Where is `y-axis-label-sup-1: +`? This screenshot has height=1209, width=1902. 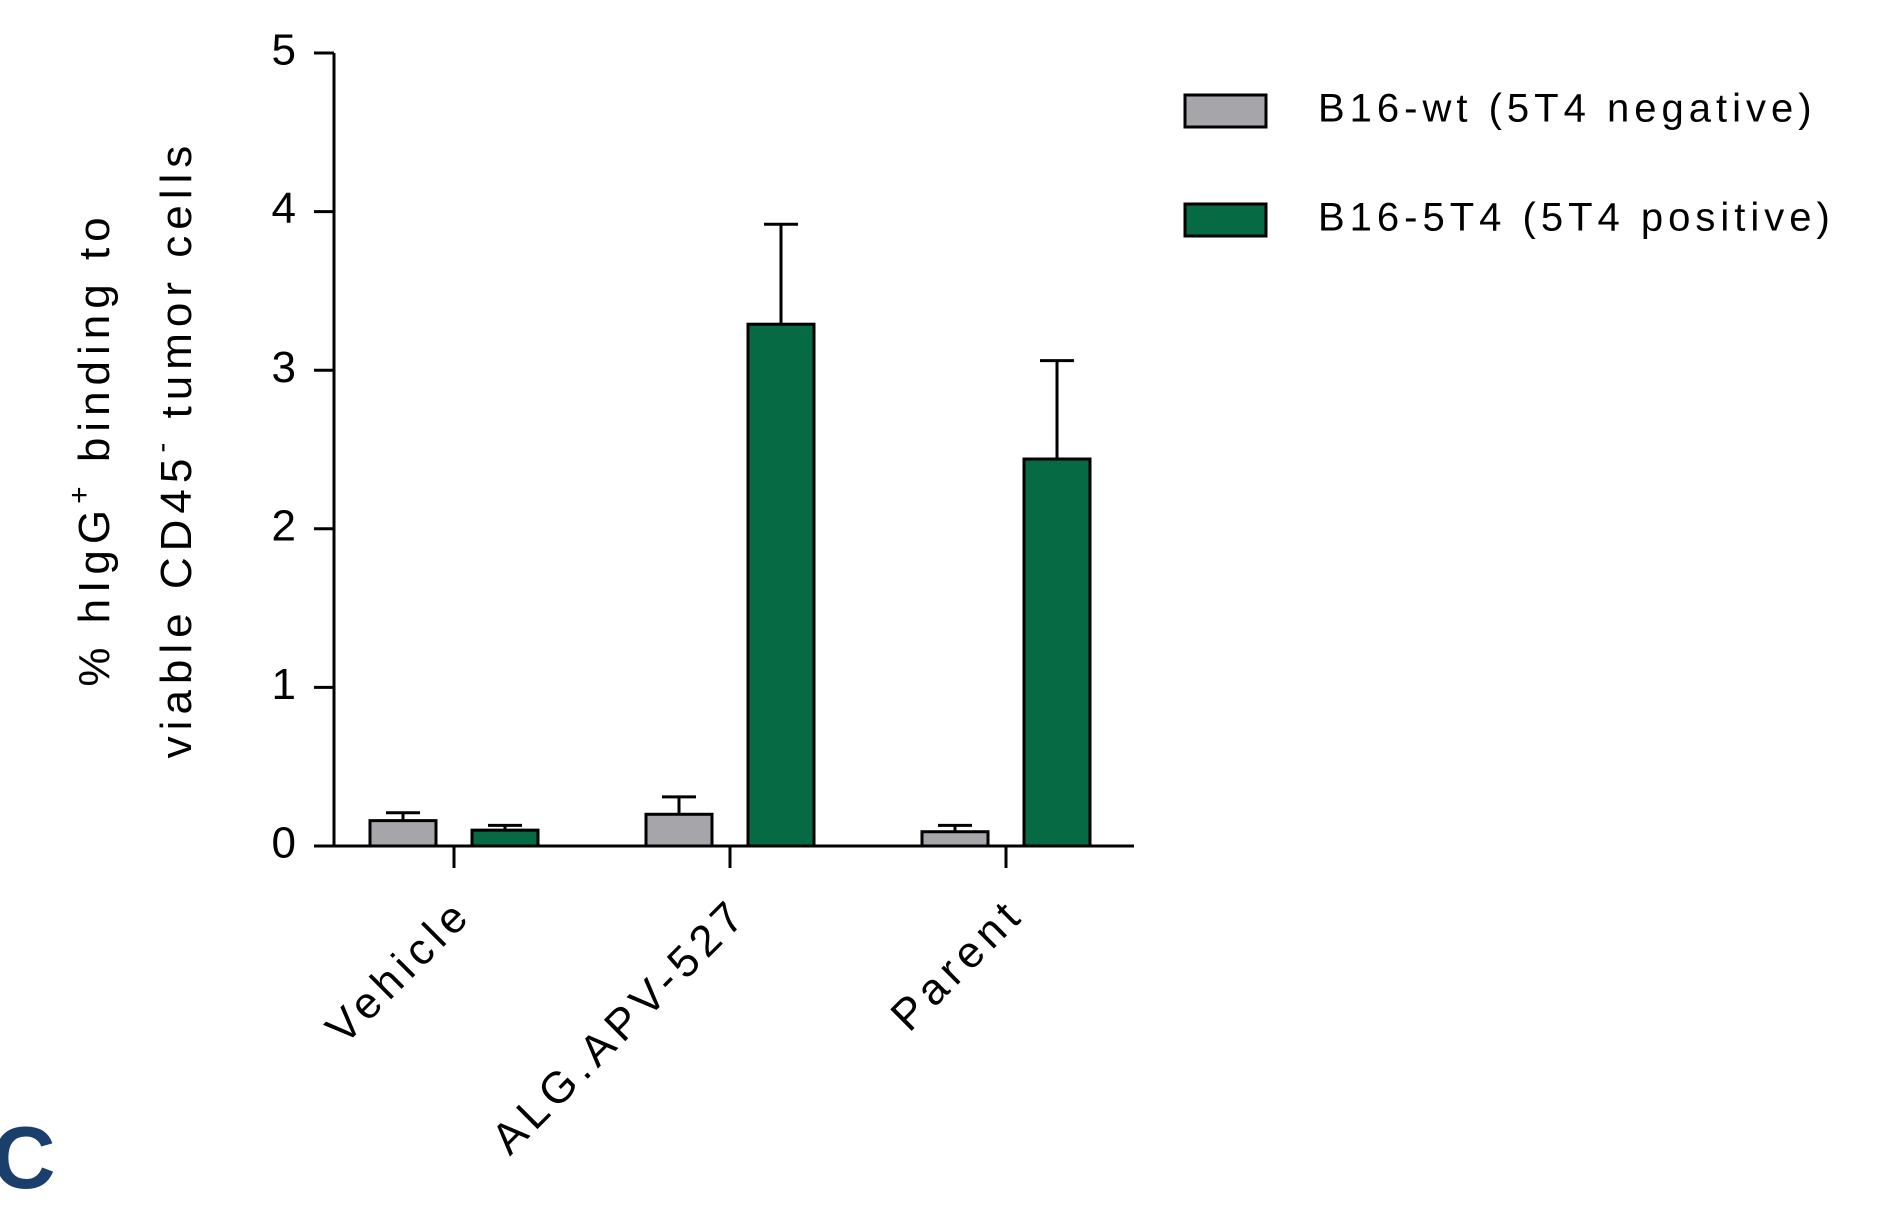
y-axis-label-sup-1: + is located at coordinates (79, 492).